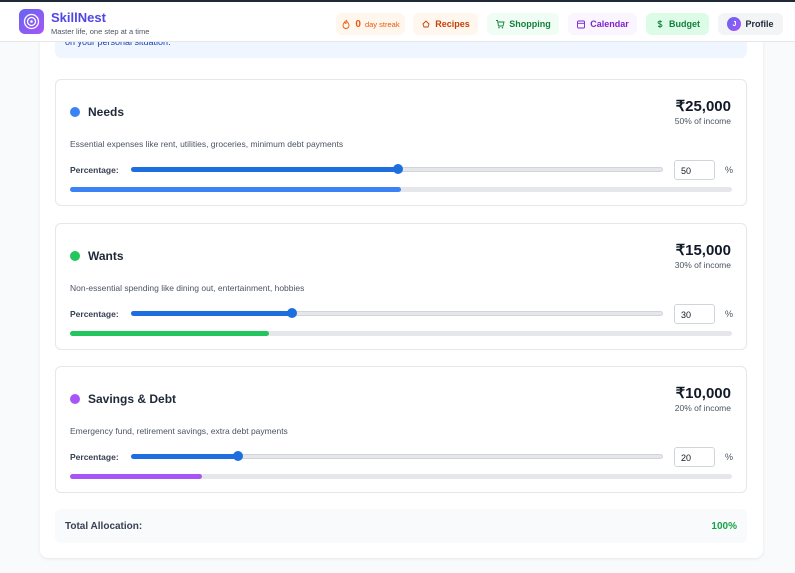 This screenshot has width=795, height=573. I want to click on percentage-input: 50, so click(694, 170).